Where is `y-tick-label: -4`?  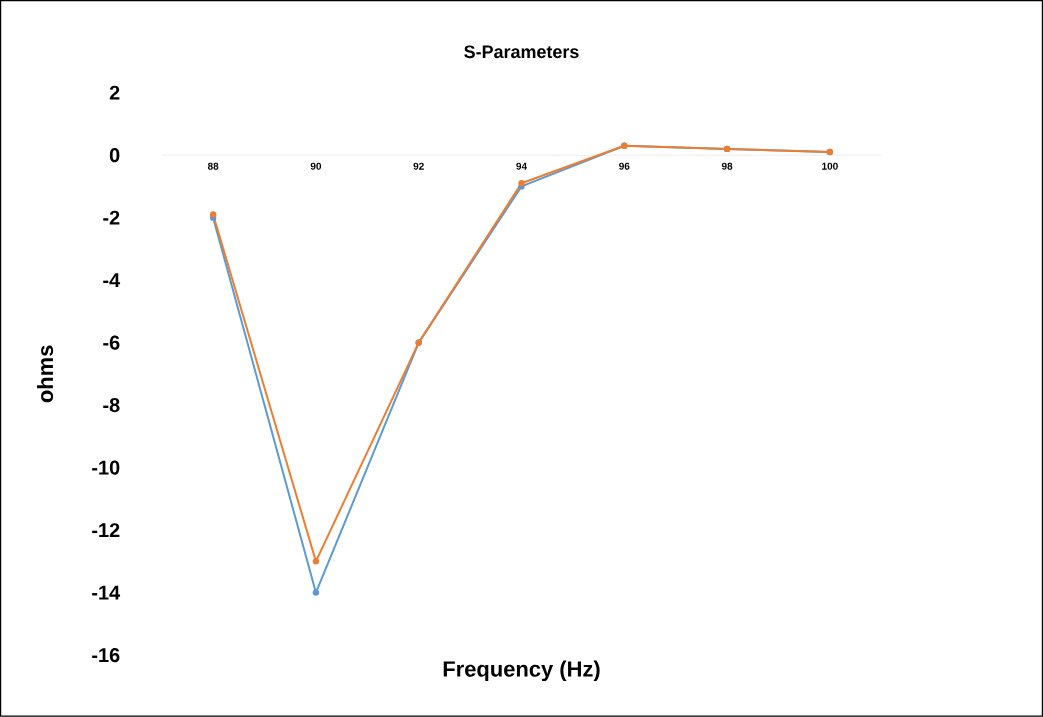 y-tick-label: -4 is located at coordinates (112, 280).